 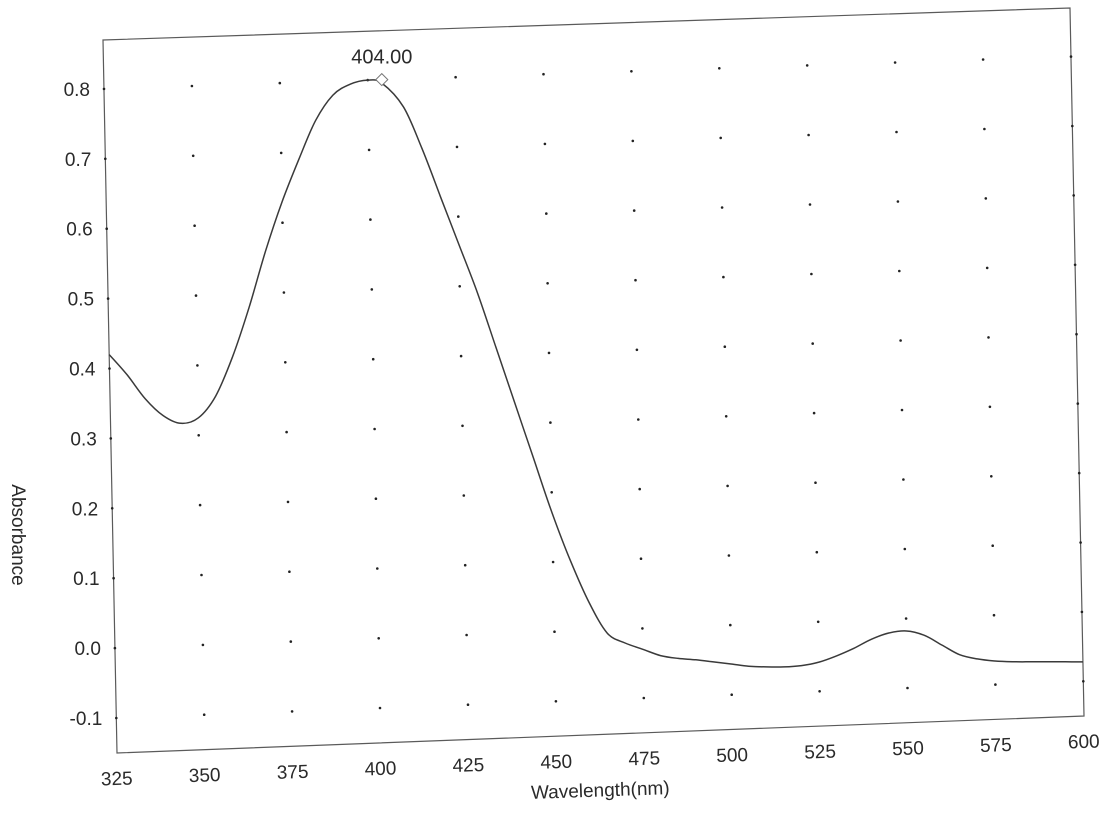 I want to click on y-tick-label: 0.6, so click(x=79, y=230).